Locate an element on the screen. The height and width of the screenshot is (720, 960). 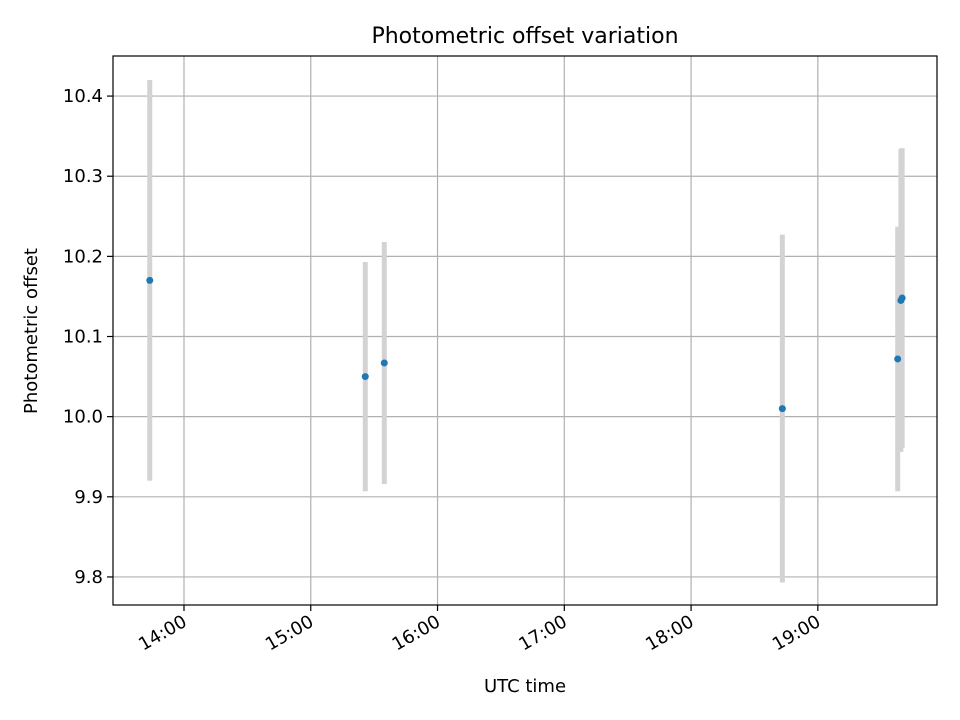
y-axis-ticks: 9.8 9.9 10.0 10.1 10.2 10.3 10.4 is located at coordinates (88, 337).